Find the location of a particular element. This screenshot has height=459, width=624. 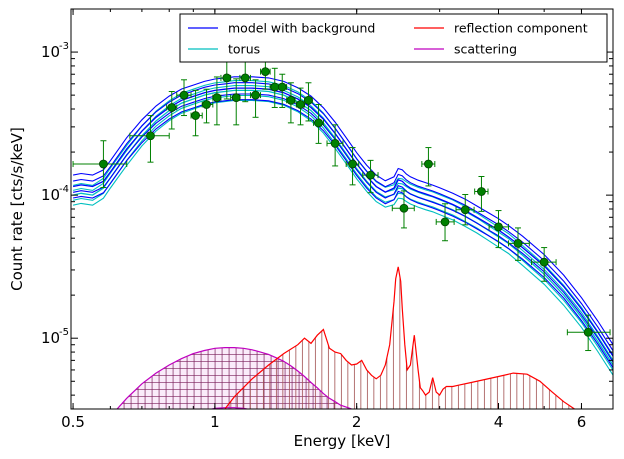

x-axis-label: Energy [keV] is located at coordinates (342, 441).